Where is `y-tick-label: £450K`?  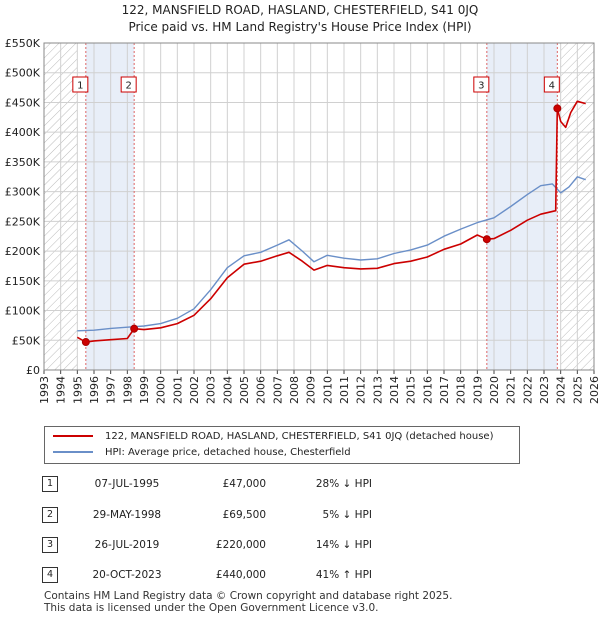 y-tick-label: £450K is located at coordinates (23, 102).